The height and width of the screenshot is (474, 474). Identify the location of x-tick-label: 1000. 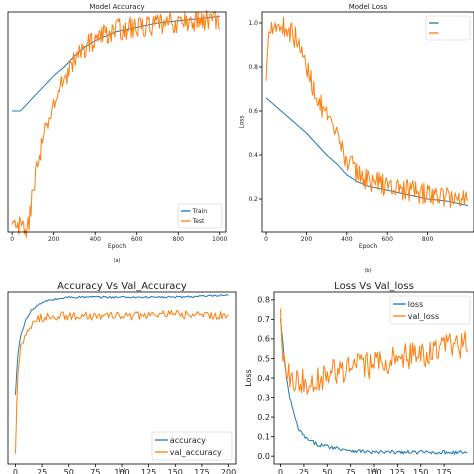
(219, 239).